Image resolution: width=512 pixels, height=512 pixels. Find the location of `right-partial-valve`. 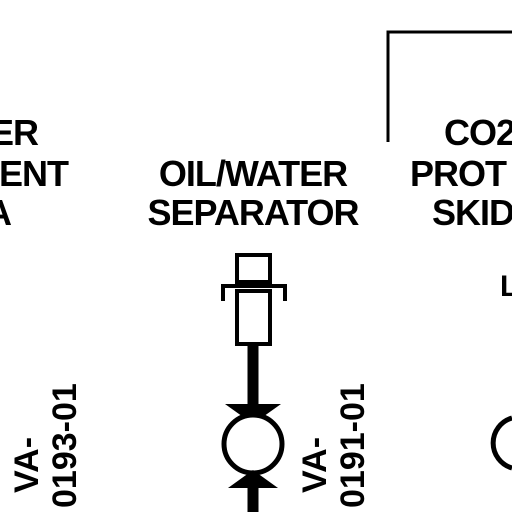

right-partial-valve is located at coordinates (501, 443).